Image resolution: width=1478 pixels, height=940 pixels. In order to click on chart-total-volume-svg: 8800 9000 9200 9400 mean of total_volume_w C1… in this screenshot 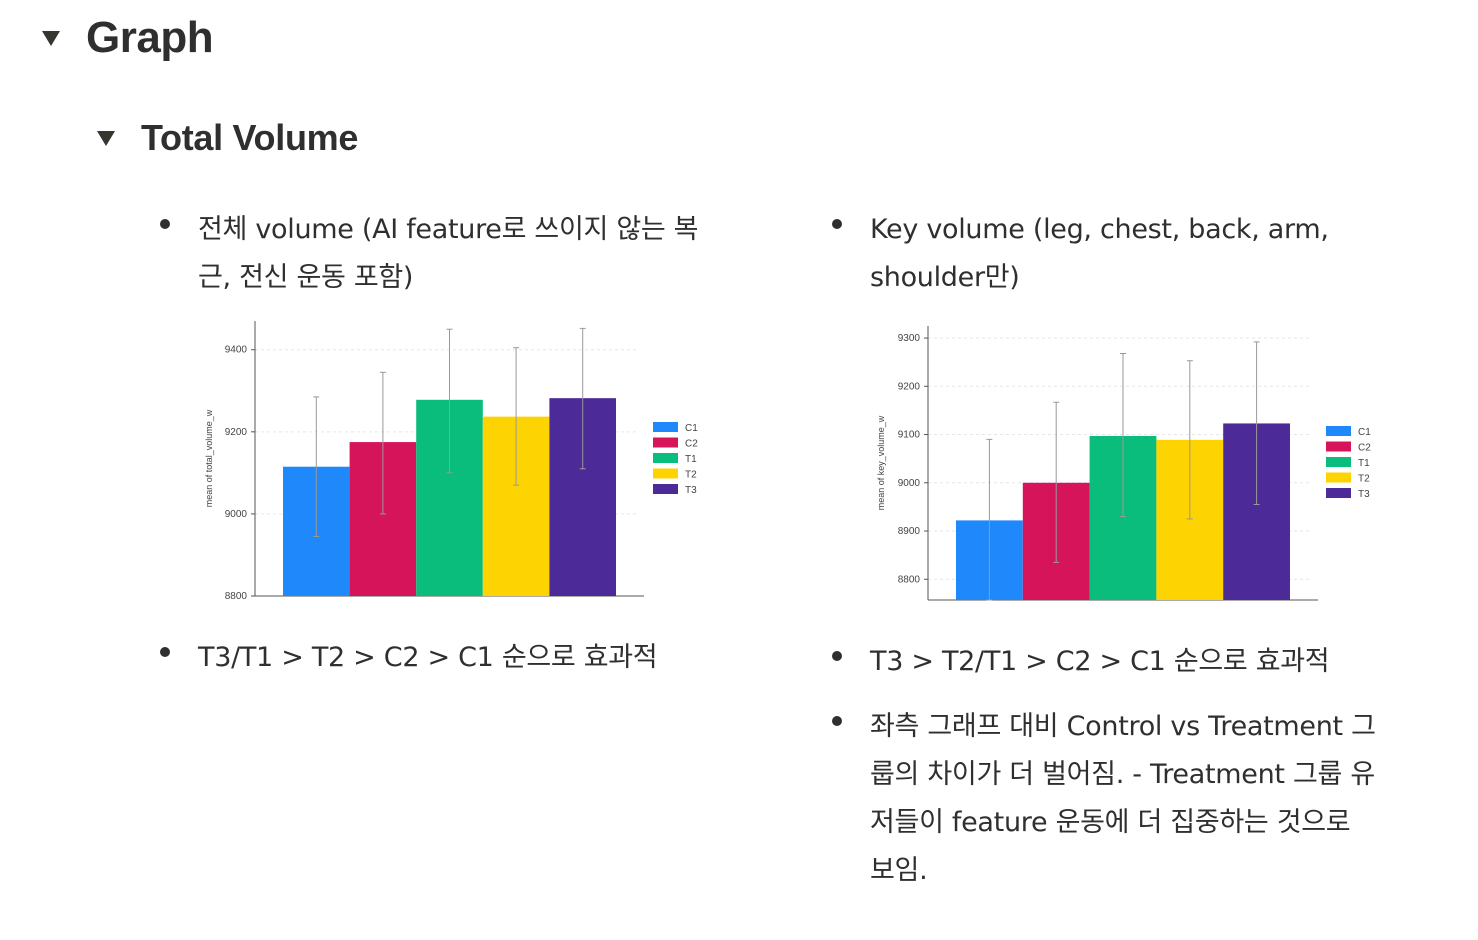, I will do `click(451, 461)`.